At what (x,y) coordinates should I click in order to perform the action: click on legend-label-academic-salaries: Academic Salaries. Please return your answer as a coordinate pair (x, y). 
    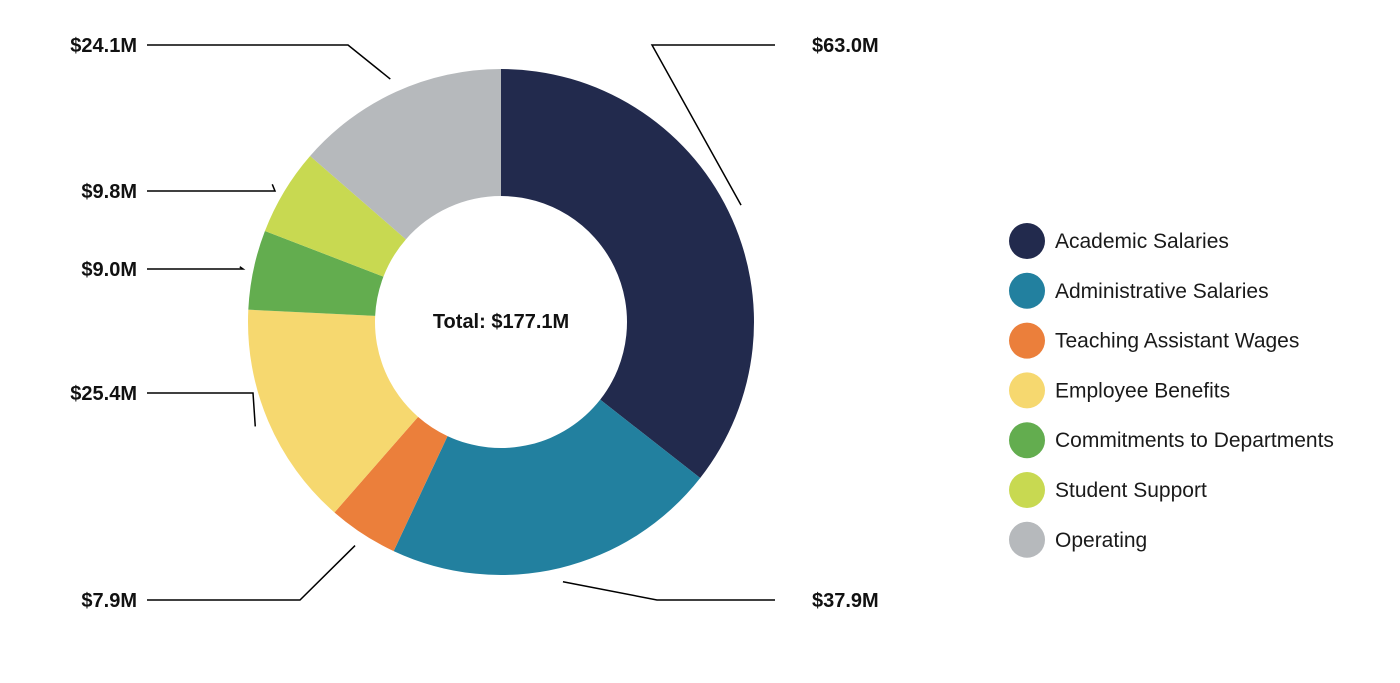
    Looking at the image, I should click on (1142, 241).